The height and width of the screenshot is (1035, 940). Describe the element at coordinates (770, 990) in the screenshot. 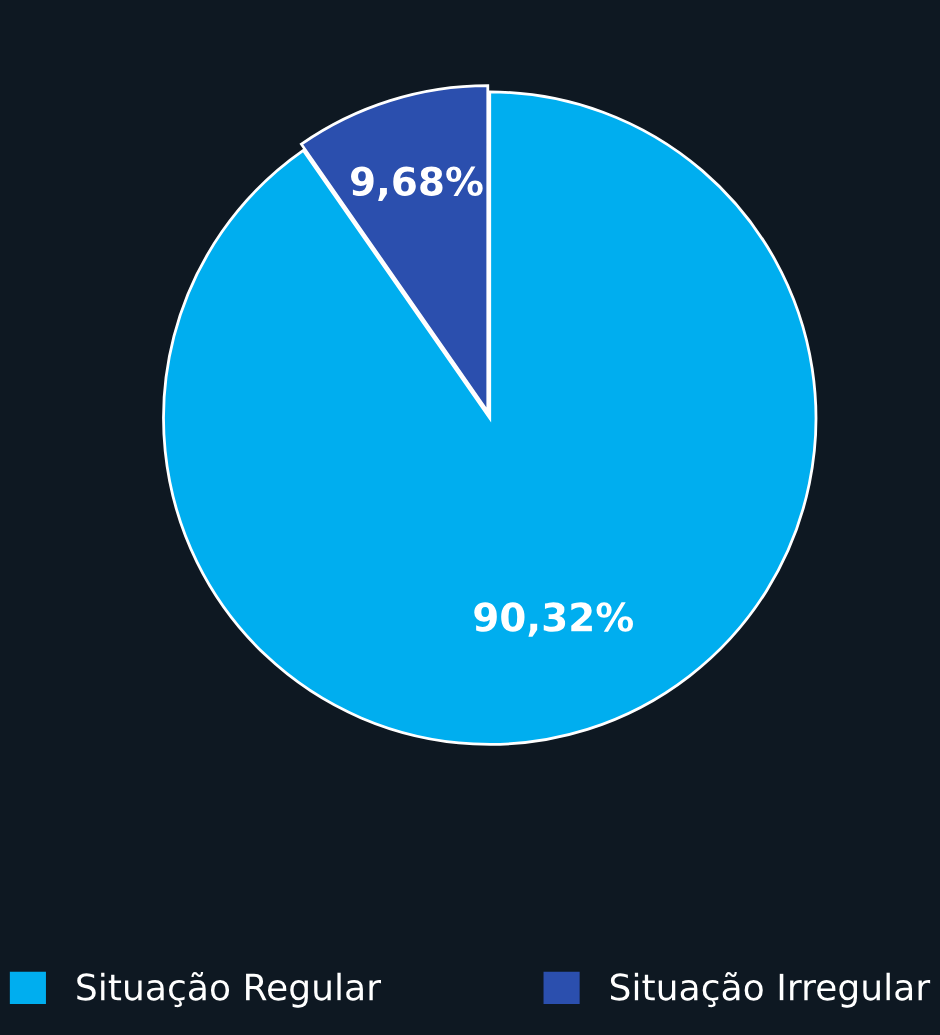

I see `legend-label: Situação Irregular` at that location.